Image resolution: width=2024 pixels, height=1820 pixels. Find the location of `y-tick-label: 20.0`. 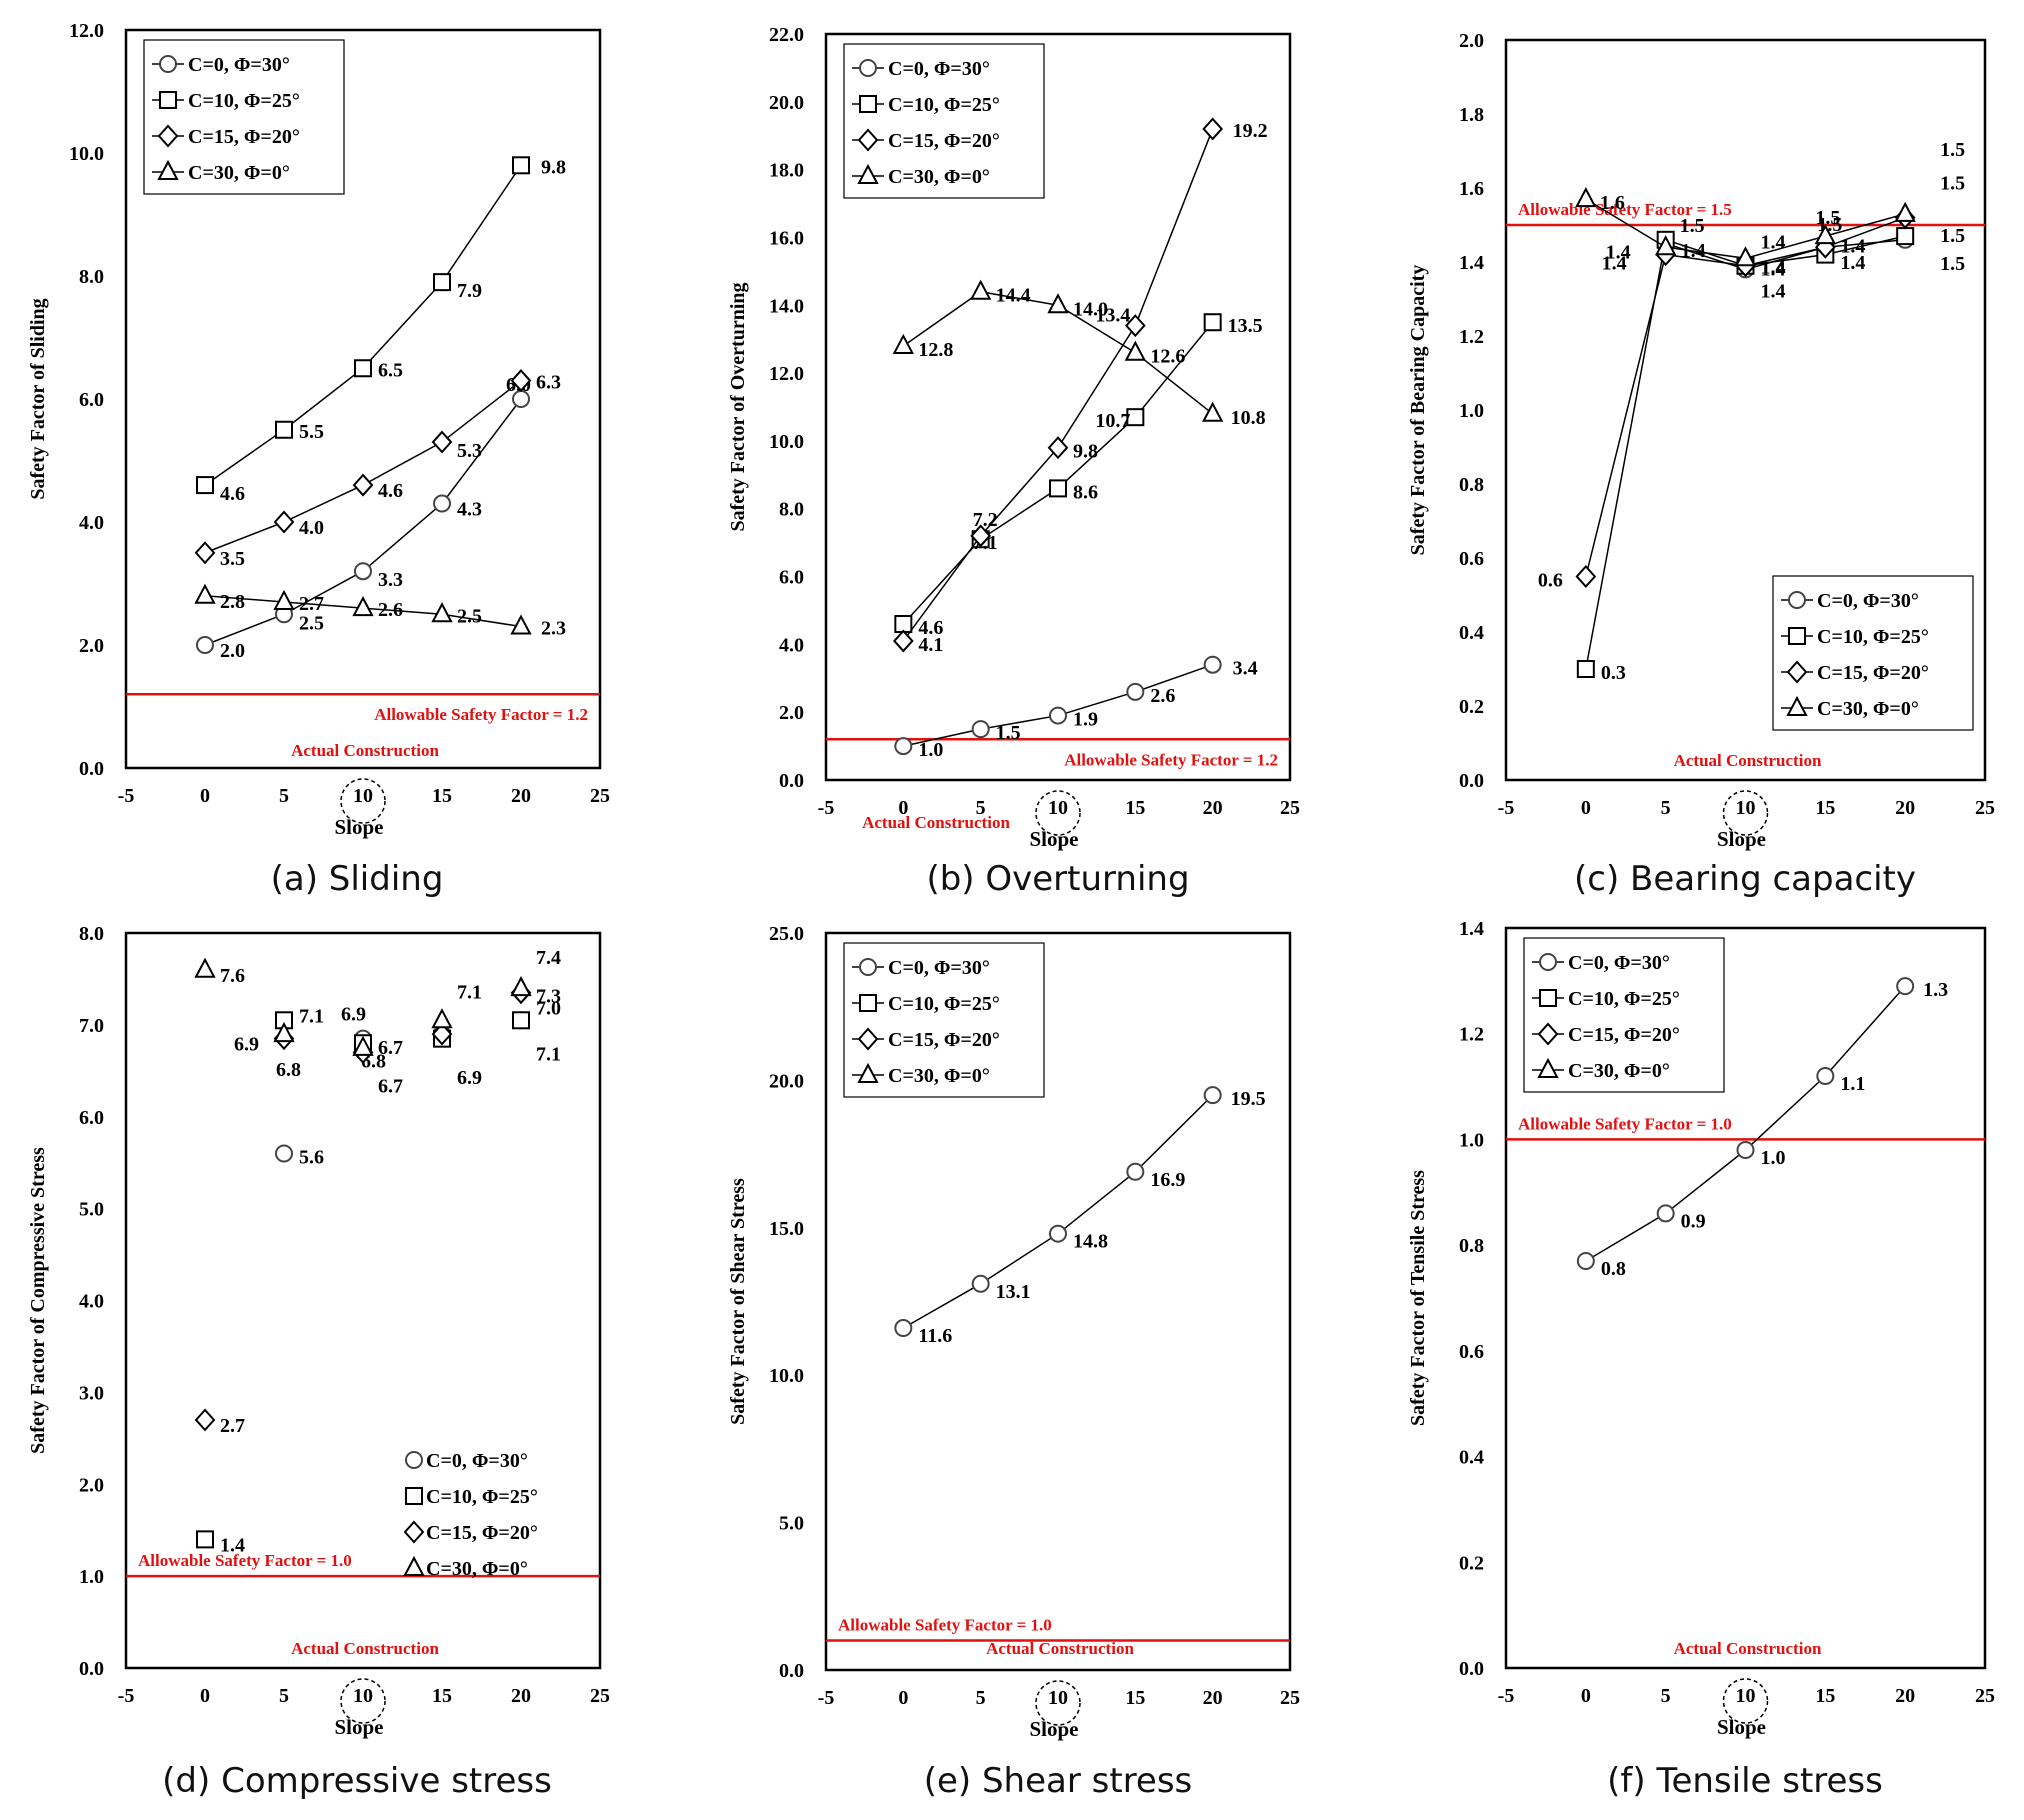

y-tick-label: 20.0 is located at coordinates (786, 103).